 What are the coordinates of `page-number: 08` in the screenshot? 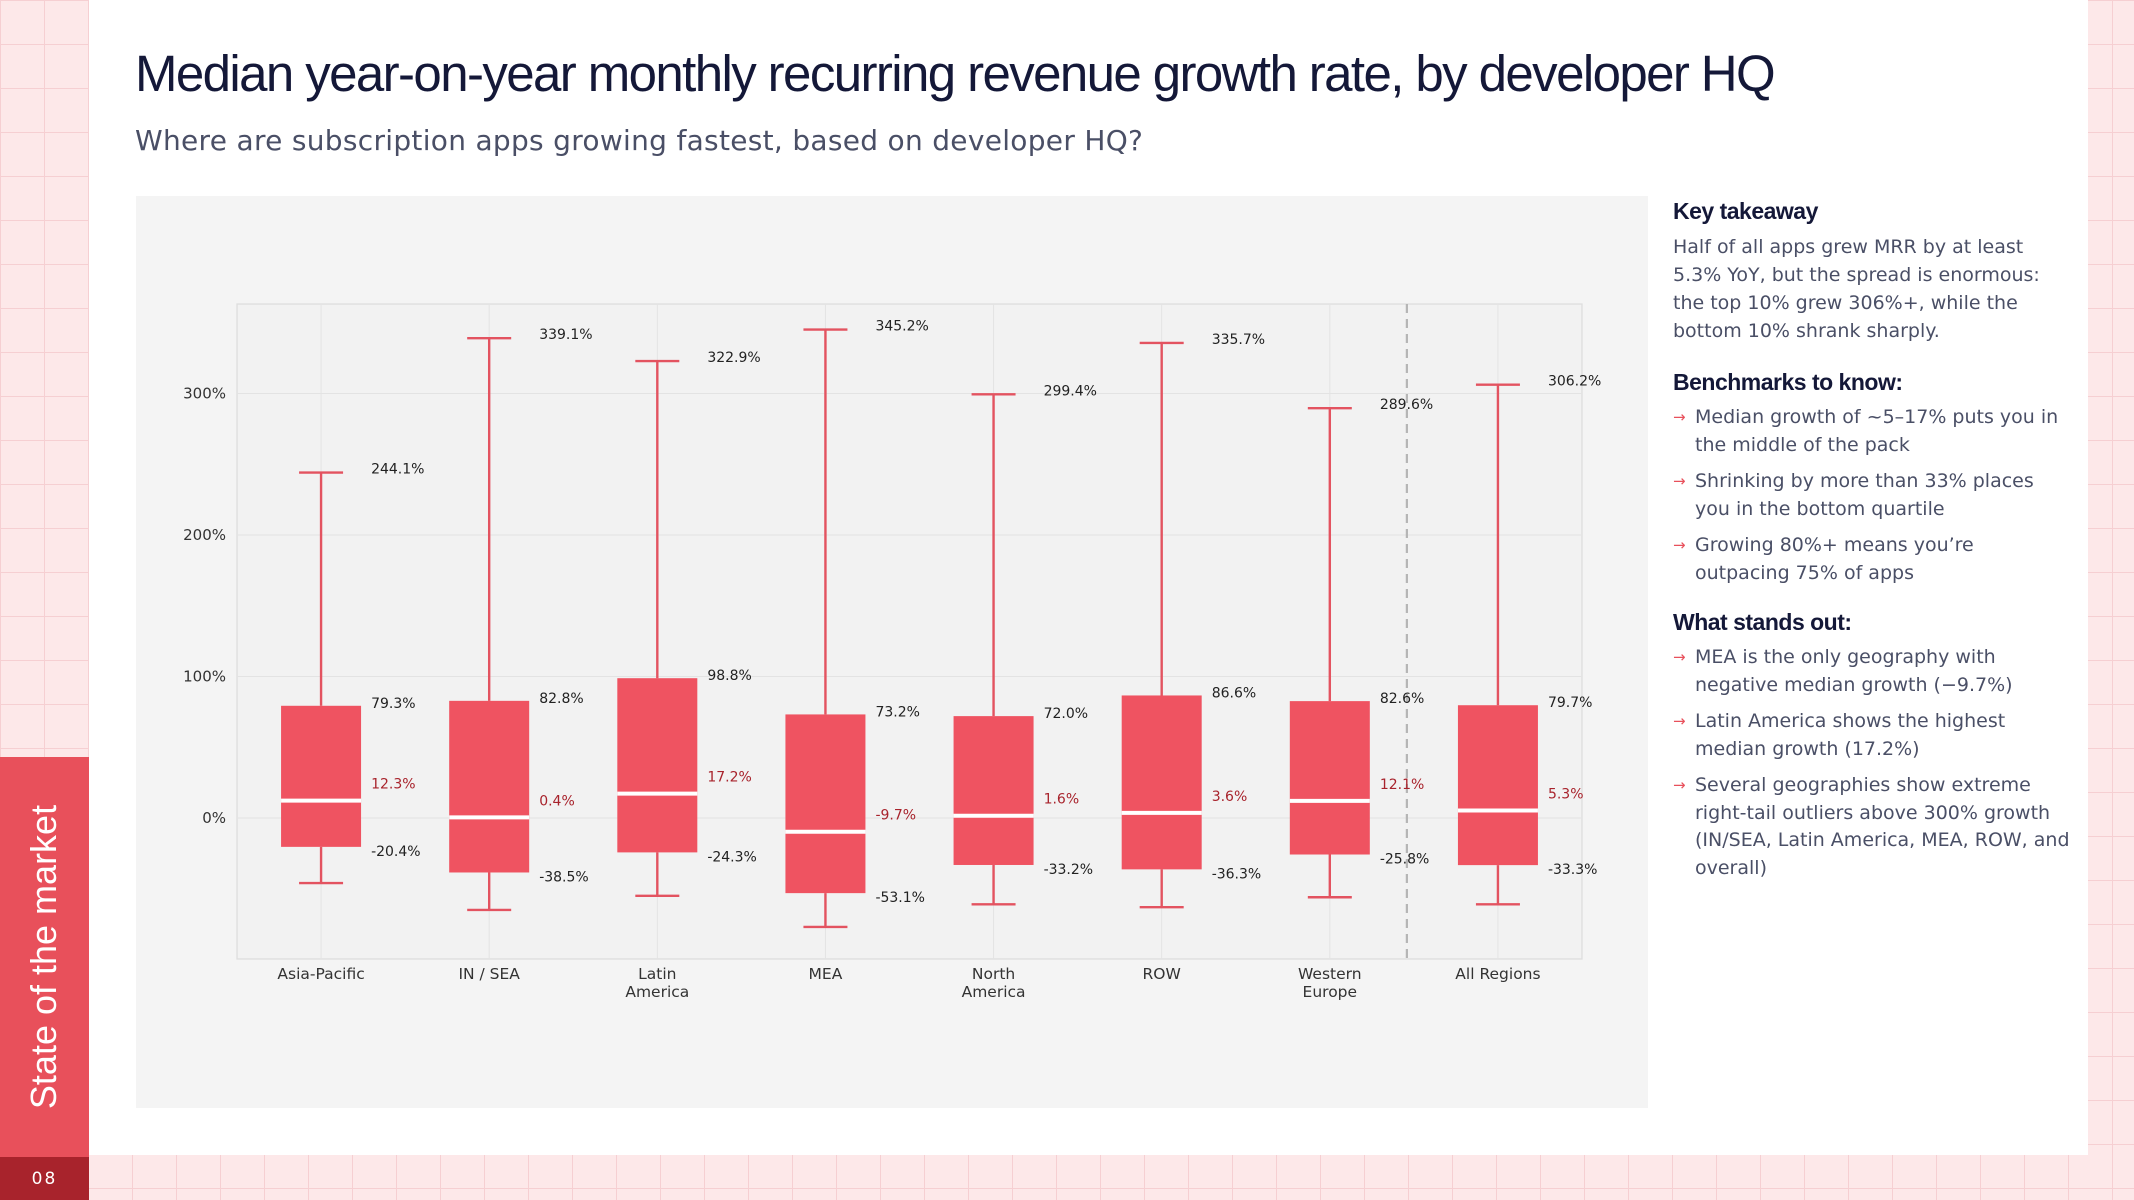 It's located at (44, 1178).